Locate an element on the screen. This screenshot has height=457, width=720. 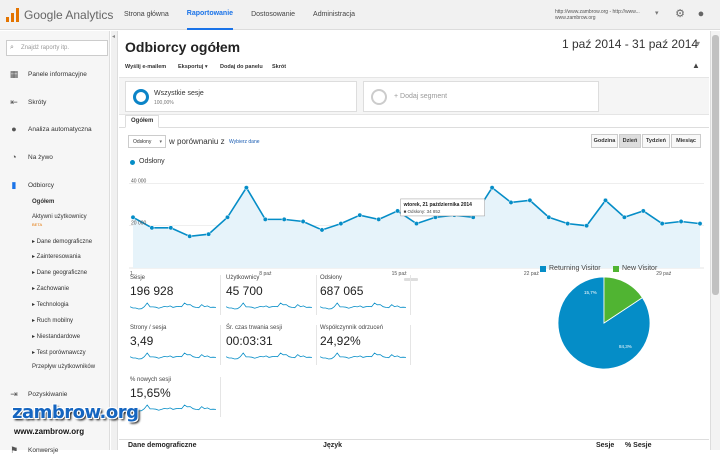
sidebar-sub-user-flow: Przepływ użytkowników is located at coordinates (64, 367).